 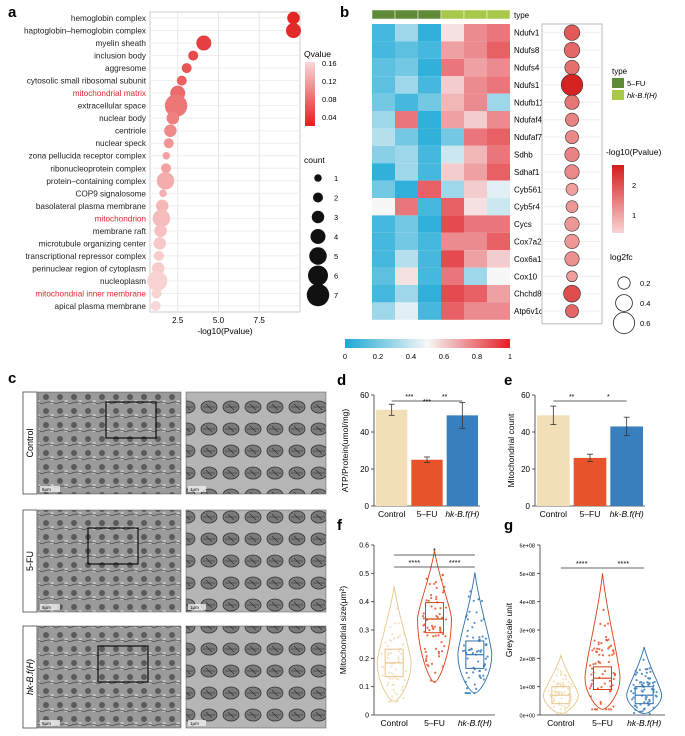 I want to click on y-tick-label: 5e+08, so click(x=527, y=575).